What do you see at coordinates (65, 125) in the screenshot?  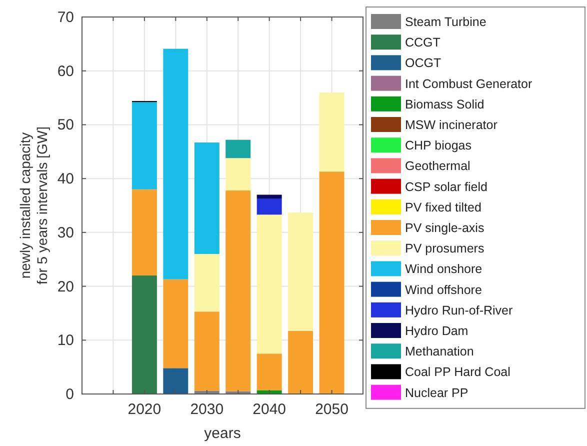 I see `y-tick-label: 50` at bounding box center [65, 125].